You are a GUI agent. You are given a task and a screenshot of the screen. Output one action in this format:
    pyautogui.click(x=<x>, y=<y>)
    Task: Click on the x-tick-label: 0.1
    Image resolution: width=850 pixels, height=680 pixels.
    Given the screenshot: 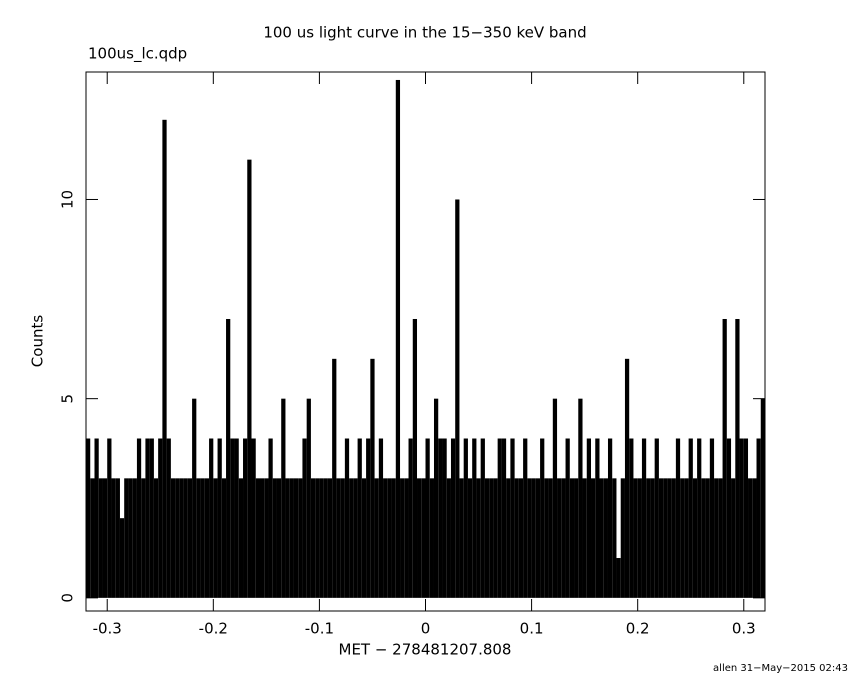 What is the action you would take?
    pyautogui.click(x=532, y=629)
    